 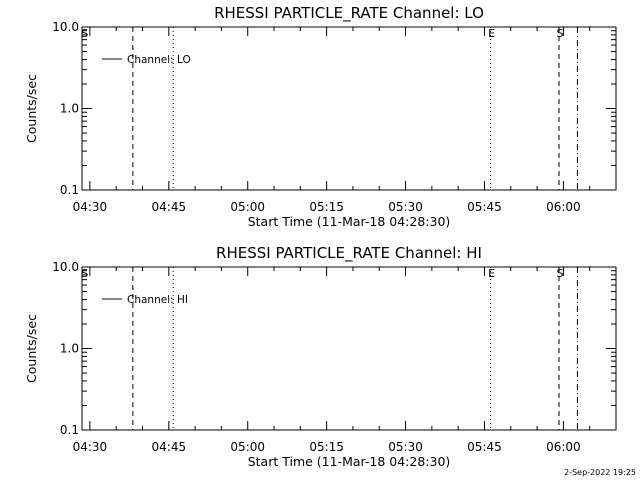 I want to click on chart-title: RHESSI PARTICLE_RATE Channel: HI, so click(x=349, y=253).